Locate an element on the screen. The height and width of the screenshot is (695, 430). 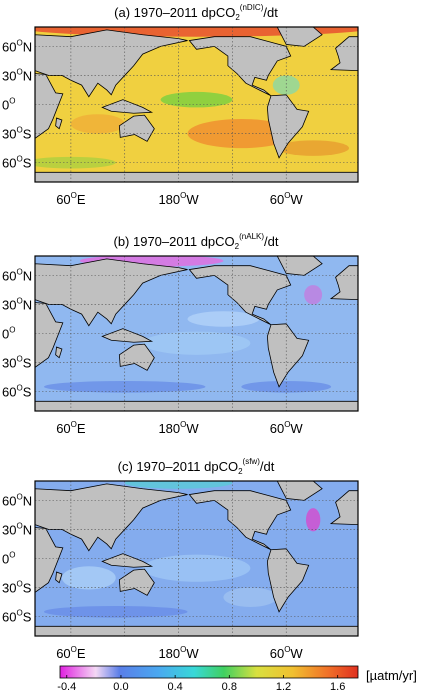
colorbar-tick-label: 0.4 is located at coordinates (174, 687).